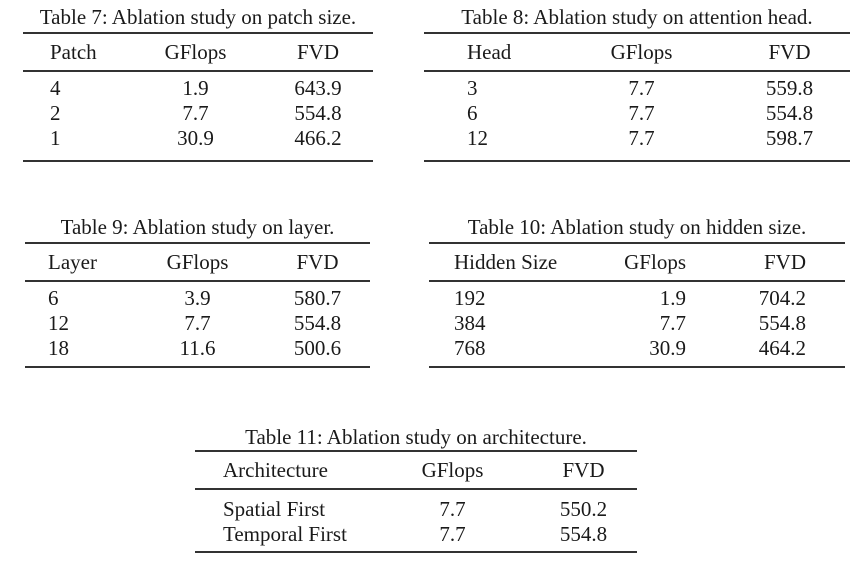 The height and width of the screenshot is (564, 852). What do you see at coordinates (470, 348) in the screenshot?
I see `table-cell: 768` at bounding box center [470, 348].